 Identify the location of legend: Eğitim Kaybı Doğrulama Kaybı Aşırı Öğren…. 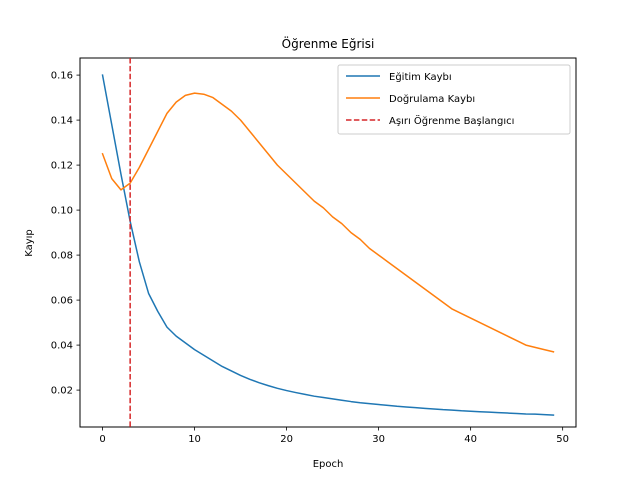
(454, 99).